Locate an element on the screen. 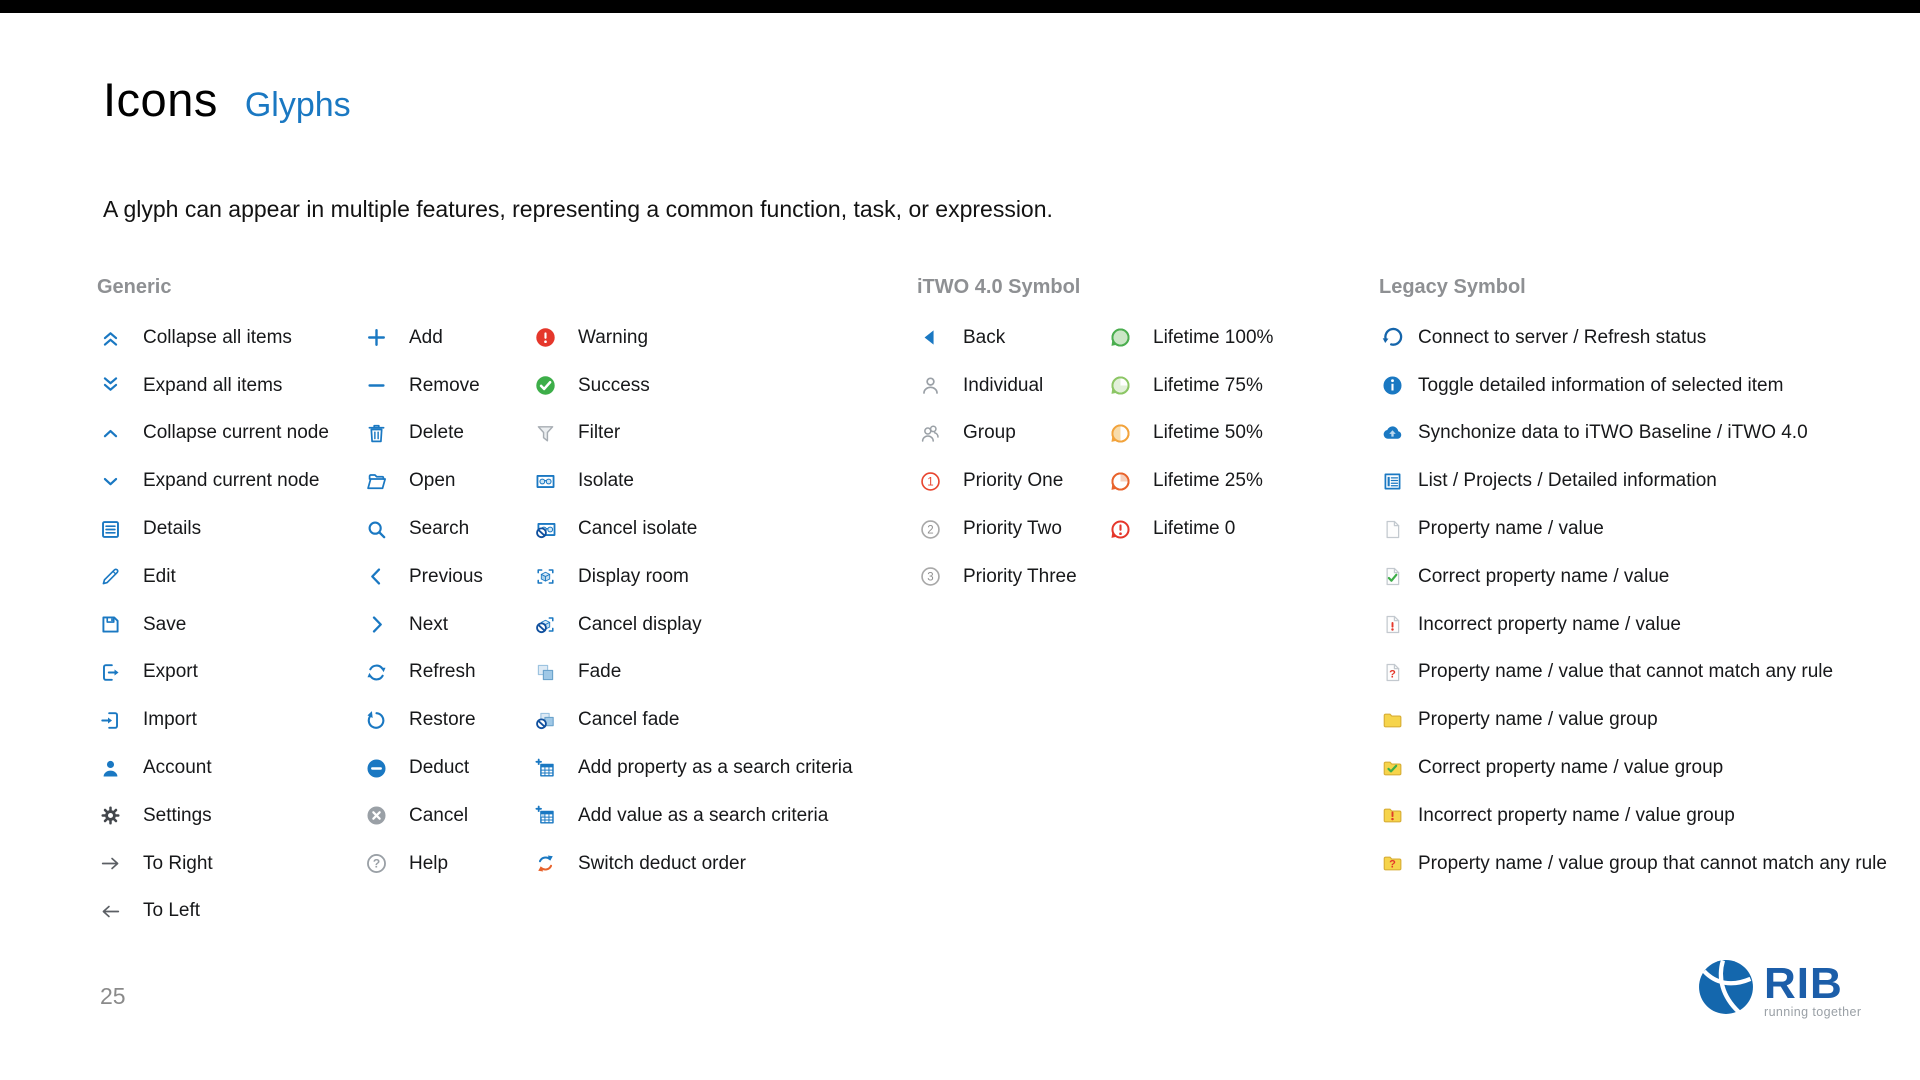 The image size is (1920, 1080). fade-icon is located at coordinates (545, 672).